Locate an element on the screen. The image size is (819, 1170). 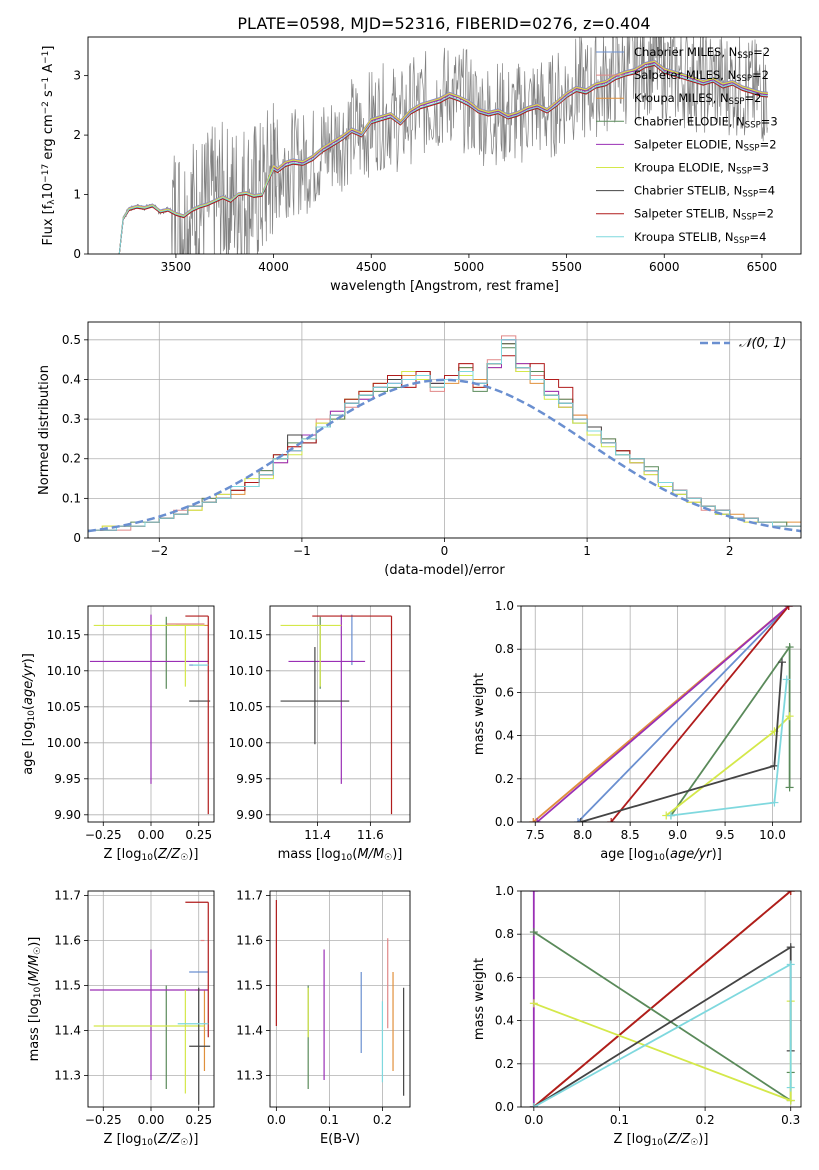
label-part: Z/Z is located at coordinates (169, 854).